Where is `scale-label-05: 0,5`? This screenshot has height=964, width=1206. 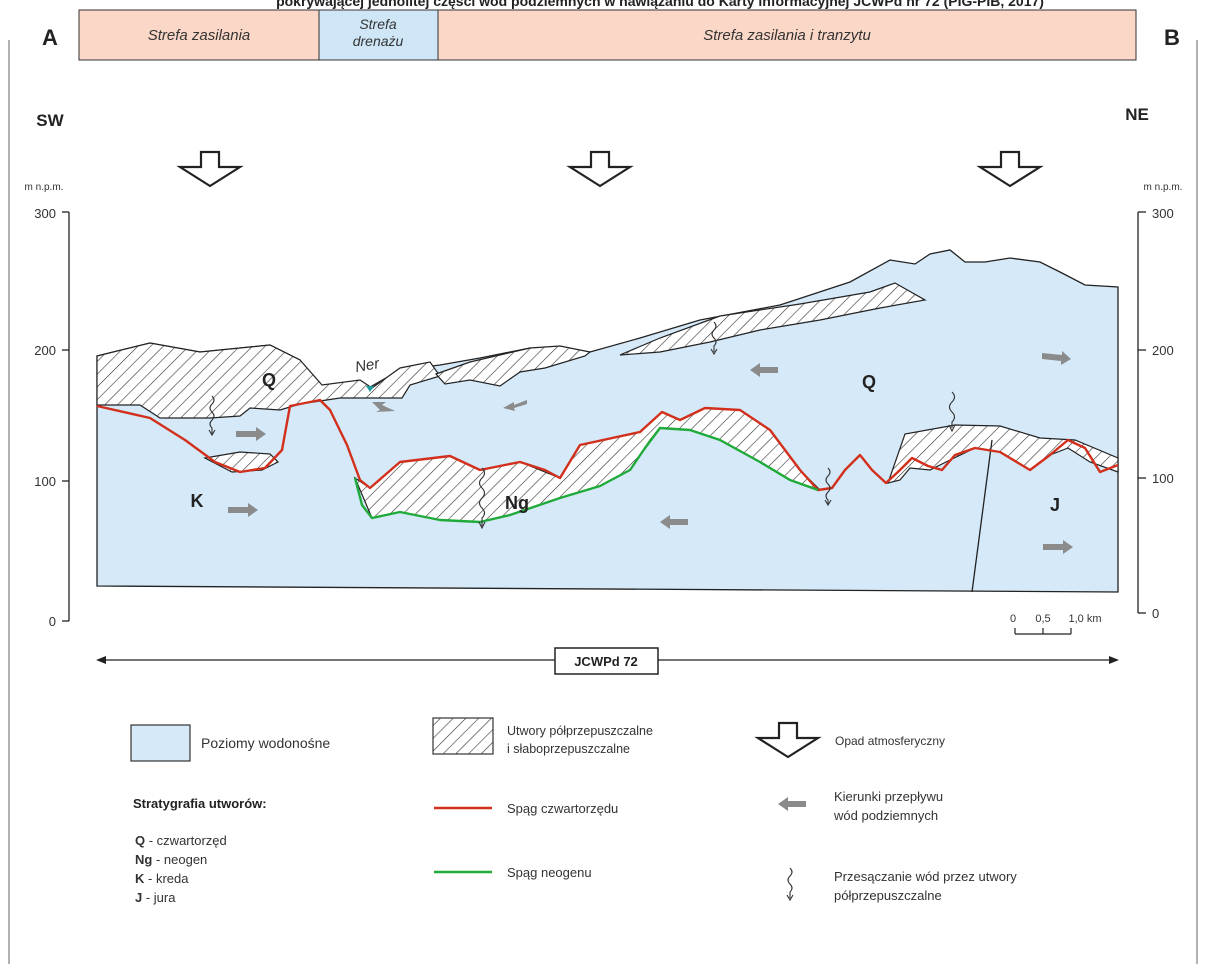 scale-label-05: 0,5 is located at coordinates (1042, 619).